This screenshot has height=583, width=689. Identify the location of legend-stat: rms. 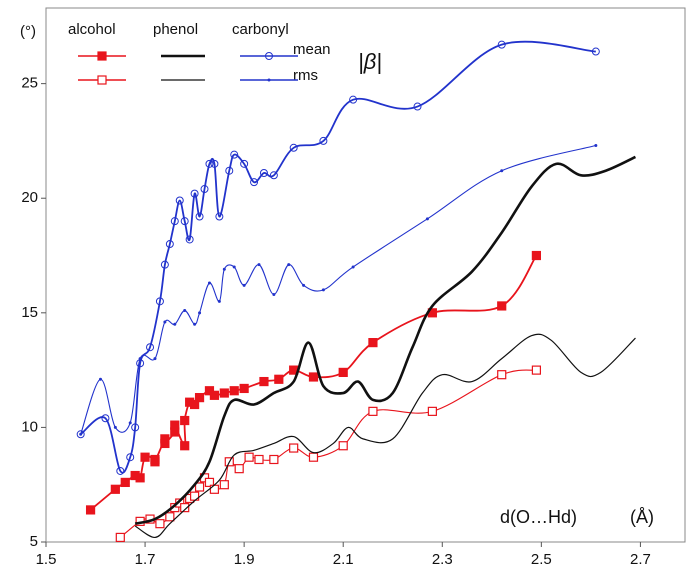
(305, 75).